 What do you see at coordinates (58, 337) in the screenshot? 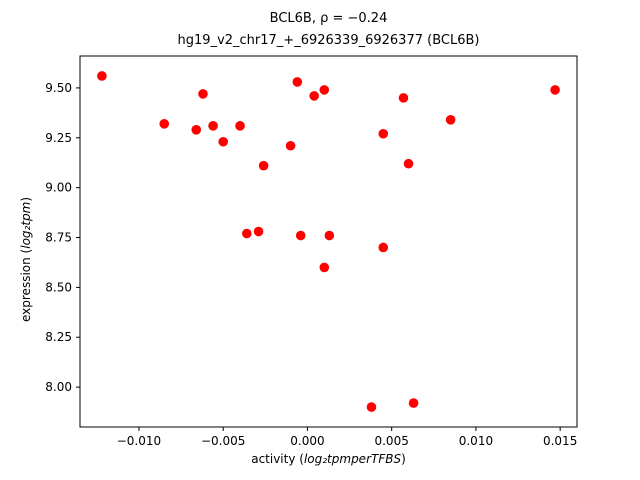
I see `y-tick-label: 8.25` at bounding box center [58, 337].